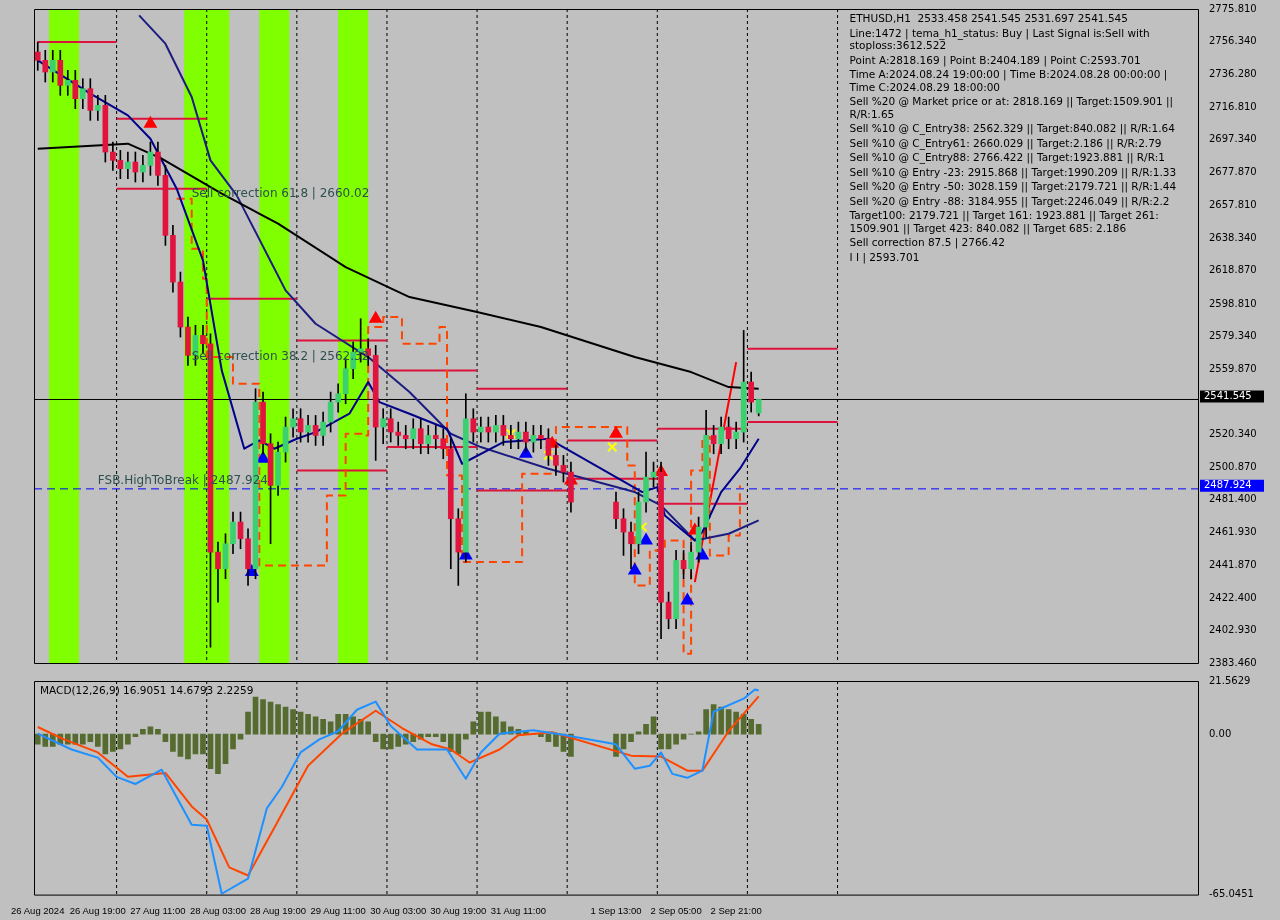  What do you see at coordinates (616, 910) in the screenshot?
I see `x-tick-label: 1 Sep 13:00` at bounding box center [616, 910].